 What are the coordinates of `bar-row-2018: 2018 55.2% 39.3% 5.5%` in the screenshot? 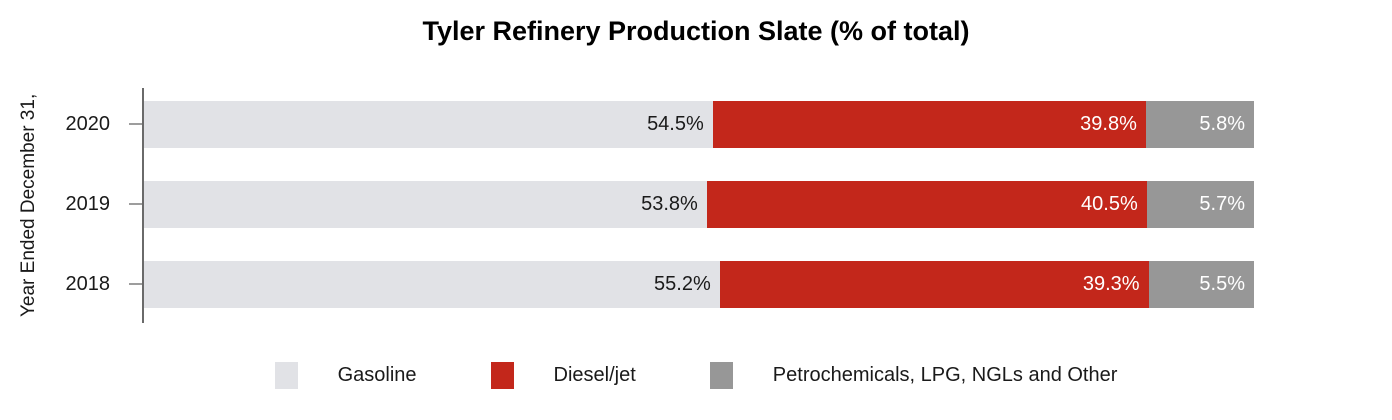 It's located at (660, 284).